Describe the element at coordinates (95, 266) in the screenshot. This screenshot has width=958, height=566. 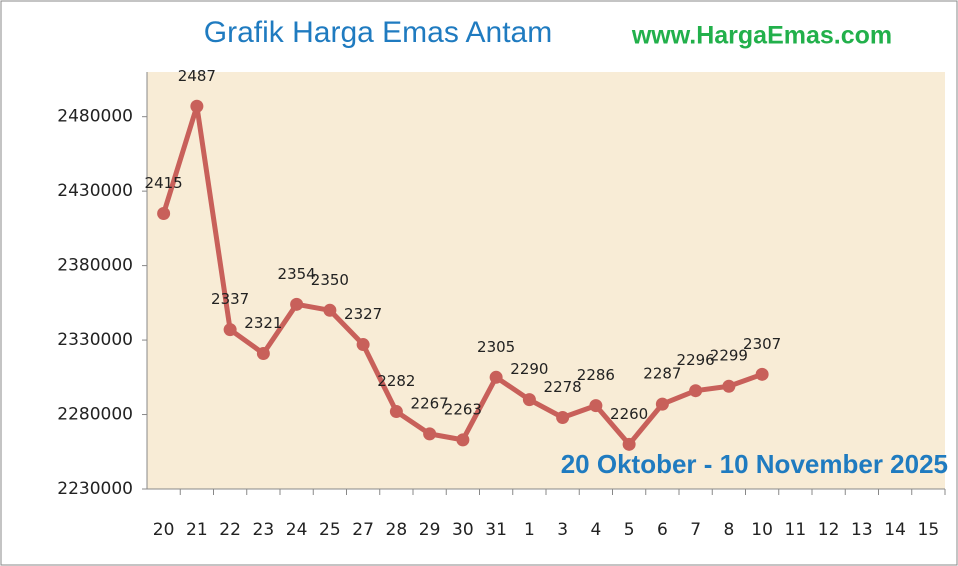
I see `y-tick-label: 2380000` at that location.